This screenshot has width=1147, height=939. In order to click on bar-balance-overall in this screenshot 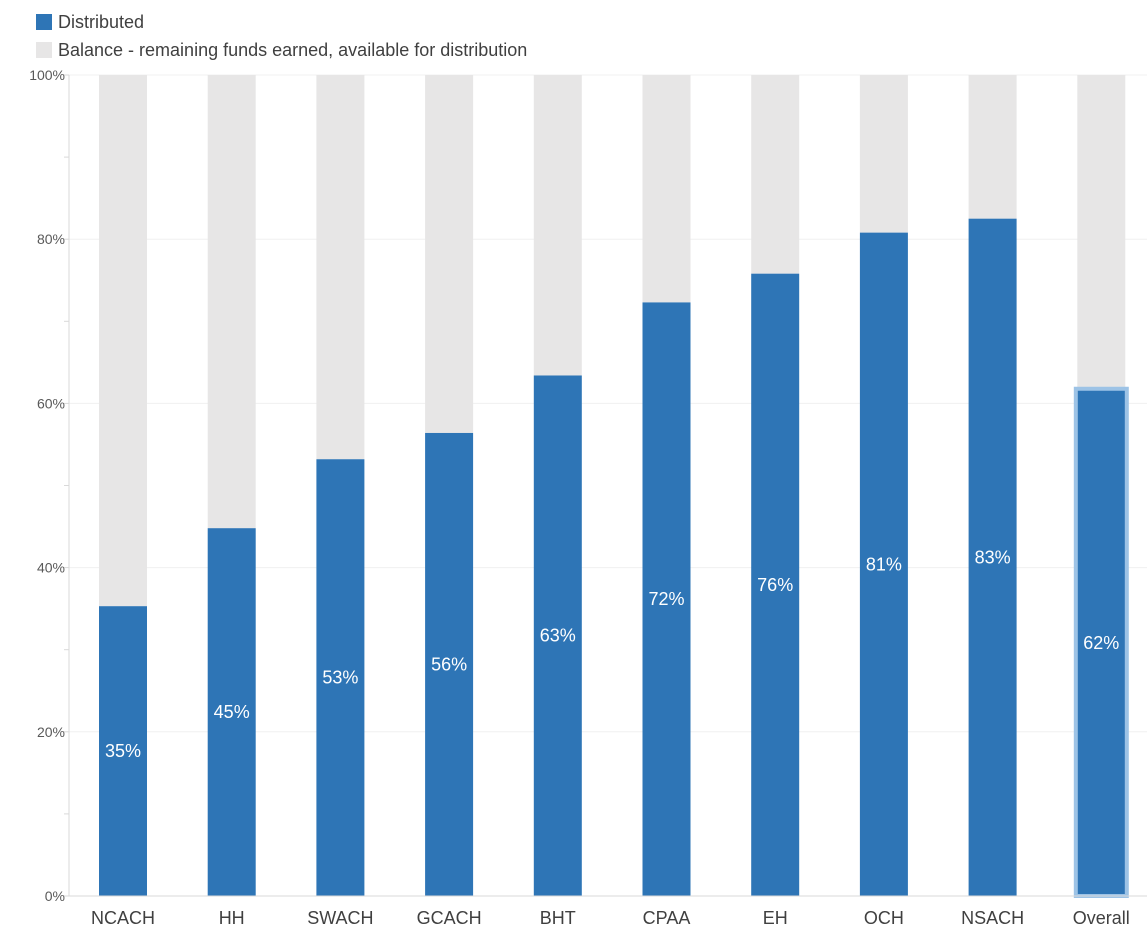, I will do `click(1101, 233)`.